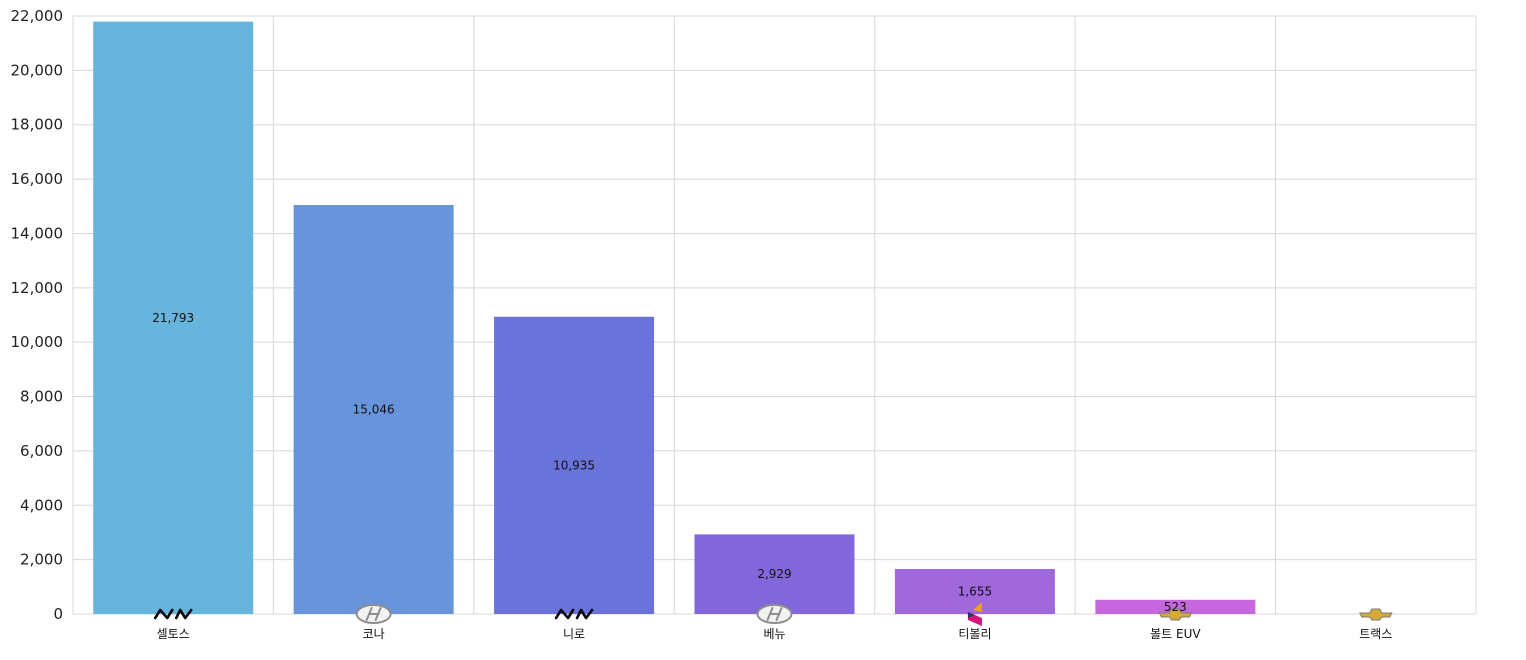  I want to click on brand-icons, so click(773, 614).